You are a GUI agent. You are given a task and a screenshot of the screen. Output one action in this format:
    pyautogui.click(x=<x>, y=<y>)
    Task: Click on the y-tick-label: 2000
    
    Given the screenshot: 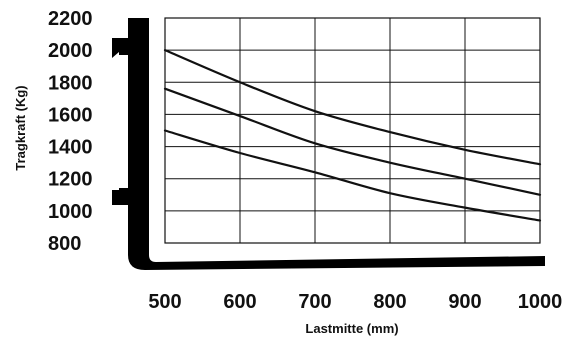 What is the action you would take?
    pyautogui.click(x=70, y=51)
    